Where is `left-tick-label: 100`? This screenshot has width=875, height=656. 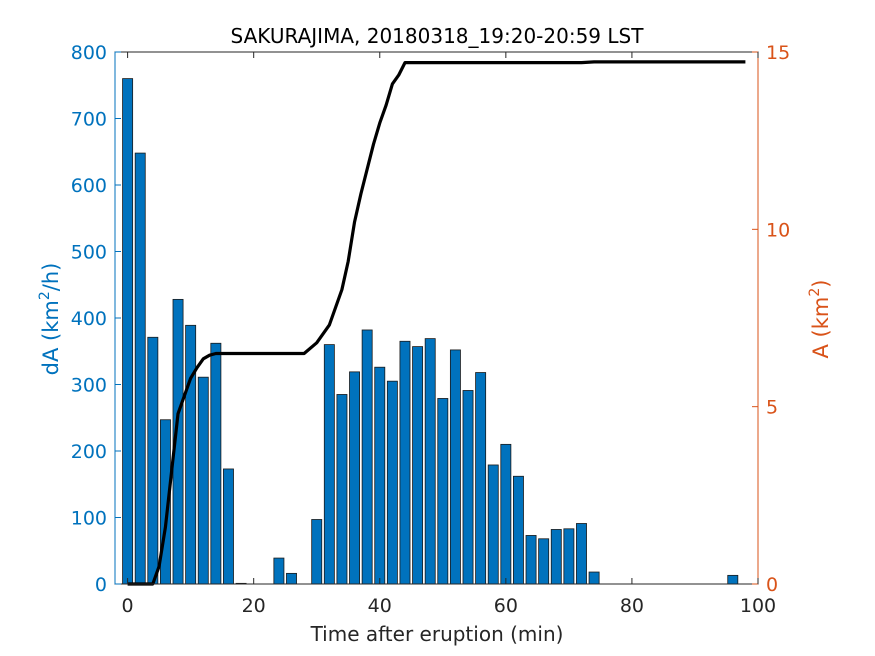
left-tick-label: 100 is located at coordinates (89, 519).